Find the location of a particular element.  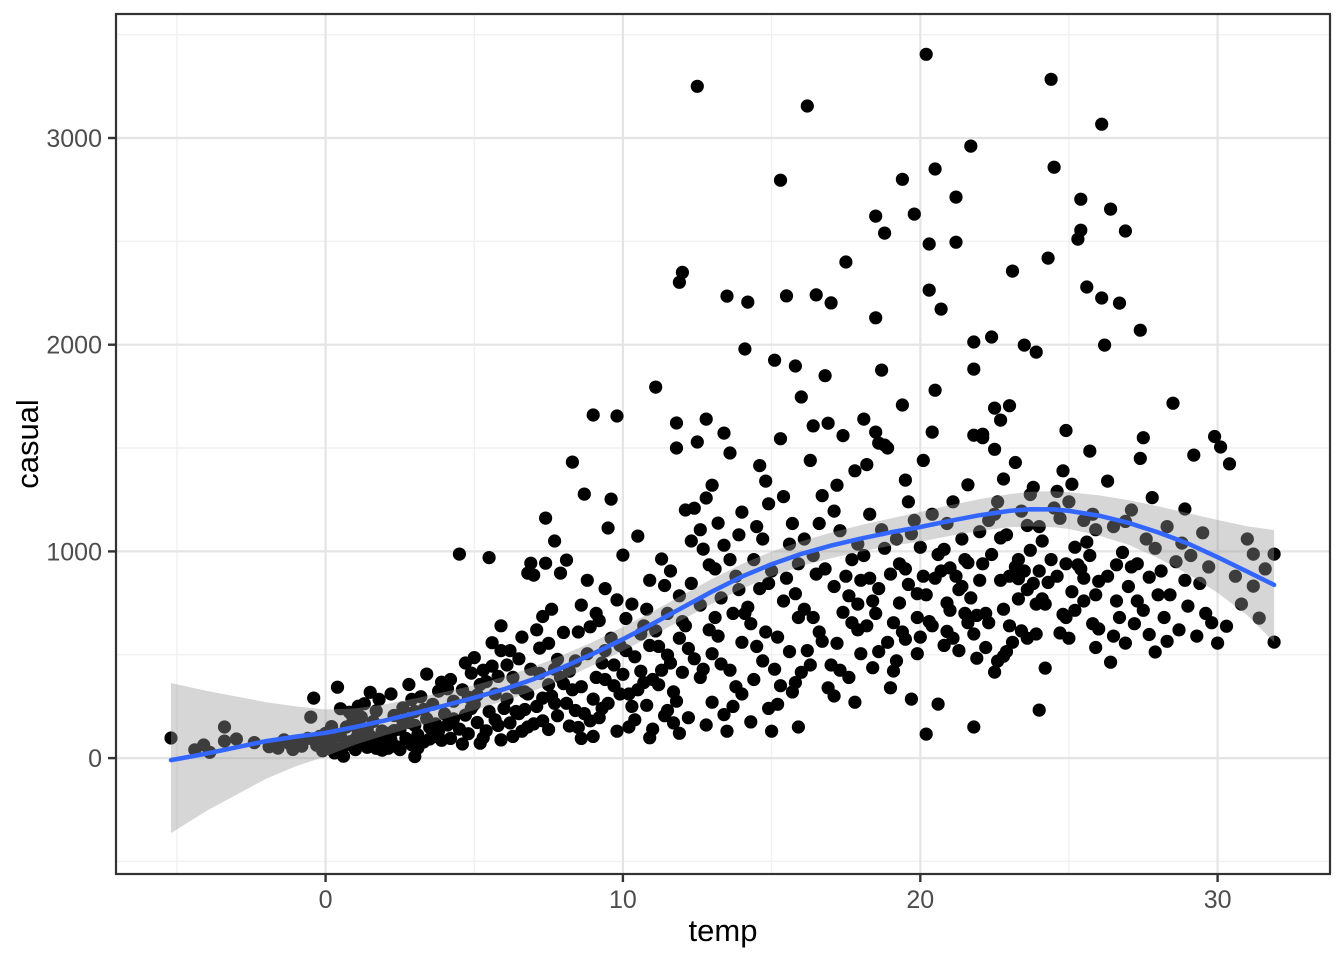

y-axis-title: casual is located at coordinates (27, 444).